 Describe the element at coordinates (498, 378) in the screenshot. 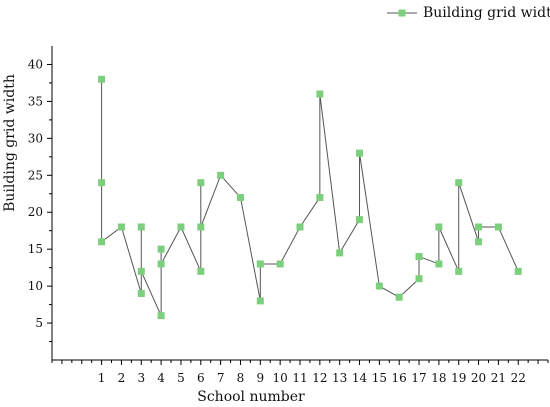

I see `x-tick-label: 21` at that location.